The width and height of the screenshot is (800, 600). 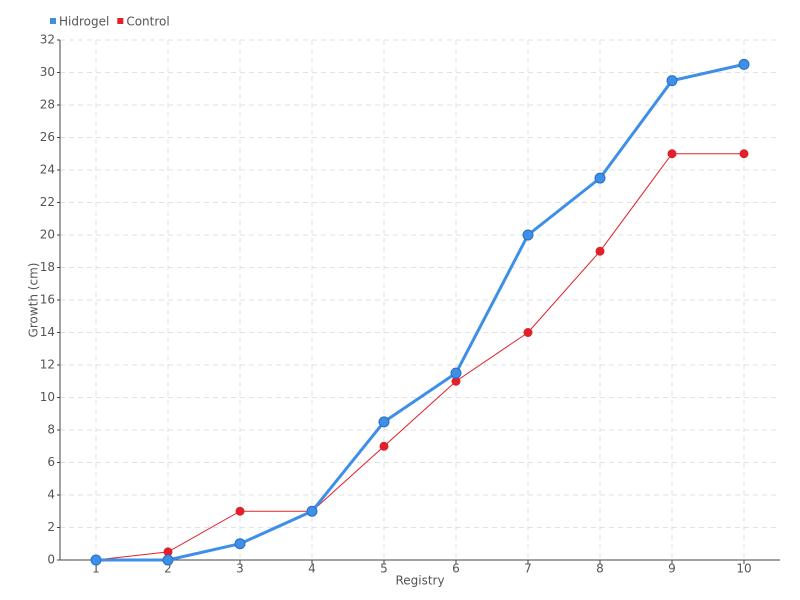 What do you see at coordinates (456, 569) in the screenshot?
I see `x-tick-label: 6` at bounding box center [456, 569].